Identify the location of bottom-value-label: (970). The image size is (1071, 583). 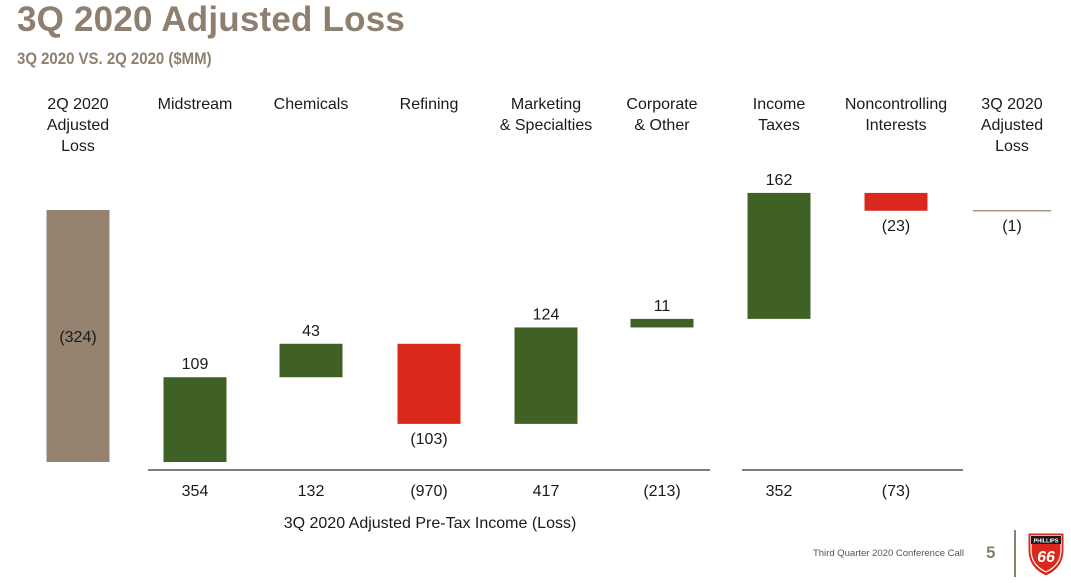
(428, 491).